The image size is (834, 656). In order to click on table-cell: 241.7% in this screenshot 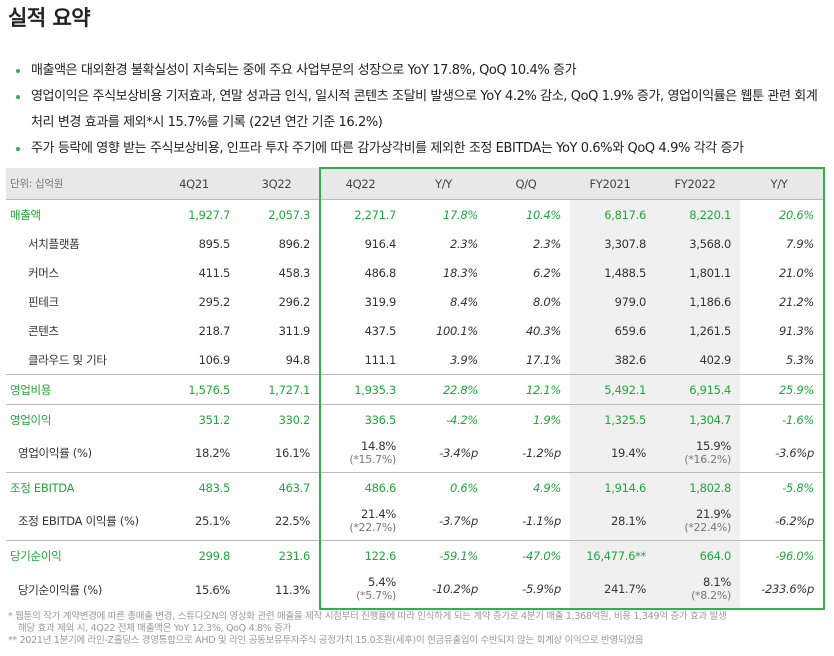, I will do `click(612, 590)`.